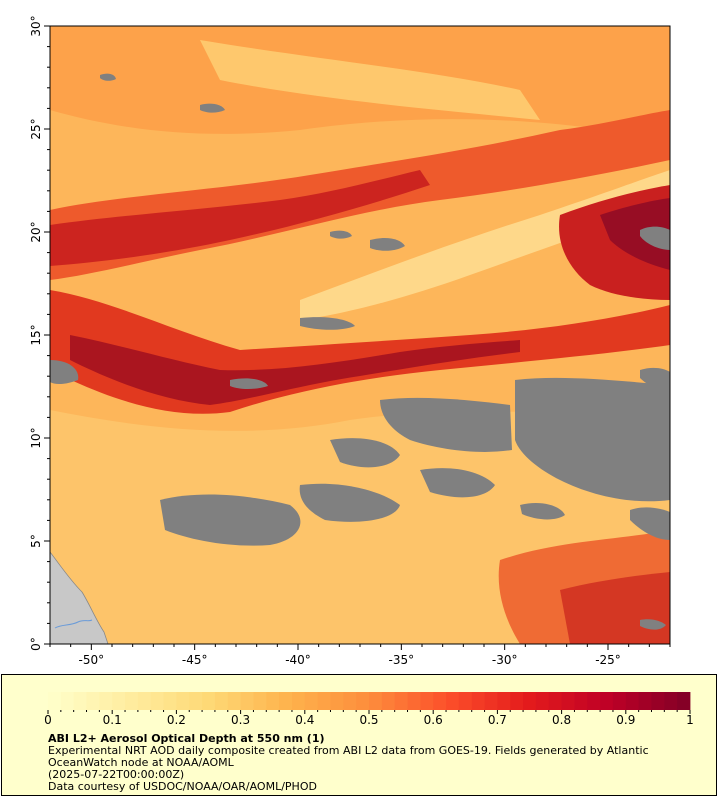 The height and width of the screenshot is (800, 720). What do you see at coordinates (690, 720) in the screenshot?
I see `colorbar-tick-label: 1` at bounding box center [690, 720].